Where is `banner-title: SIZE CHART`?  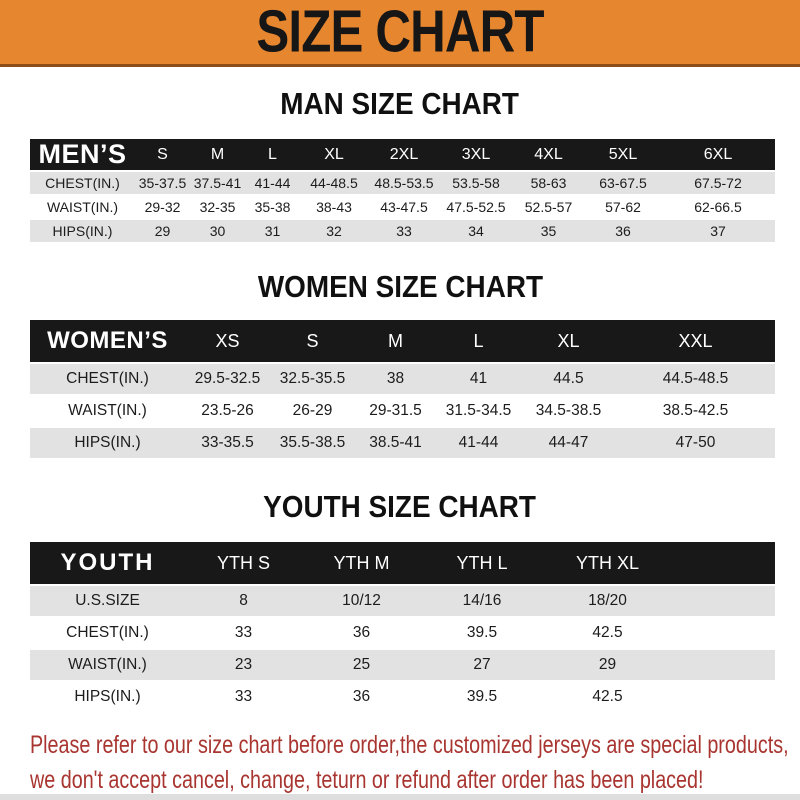
banner-title: SIZE CHART is located at coordinates (400, 32).